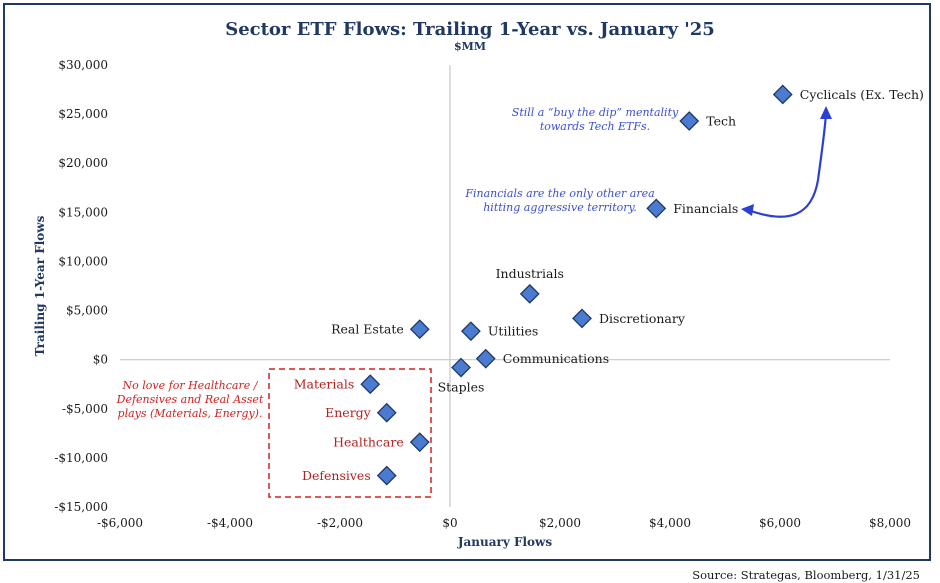  Describe the element at coordinates (559, 193) in the screenshot. I see `annotation-text: Financials are the only other area` at that location.